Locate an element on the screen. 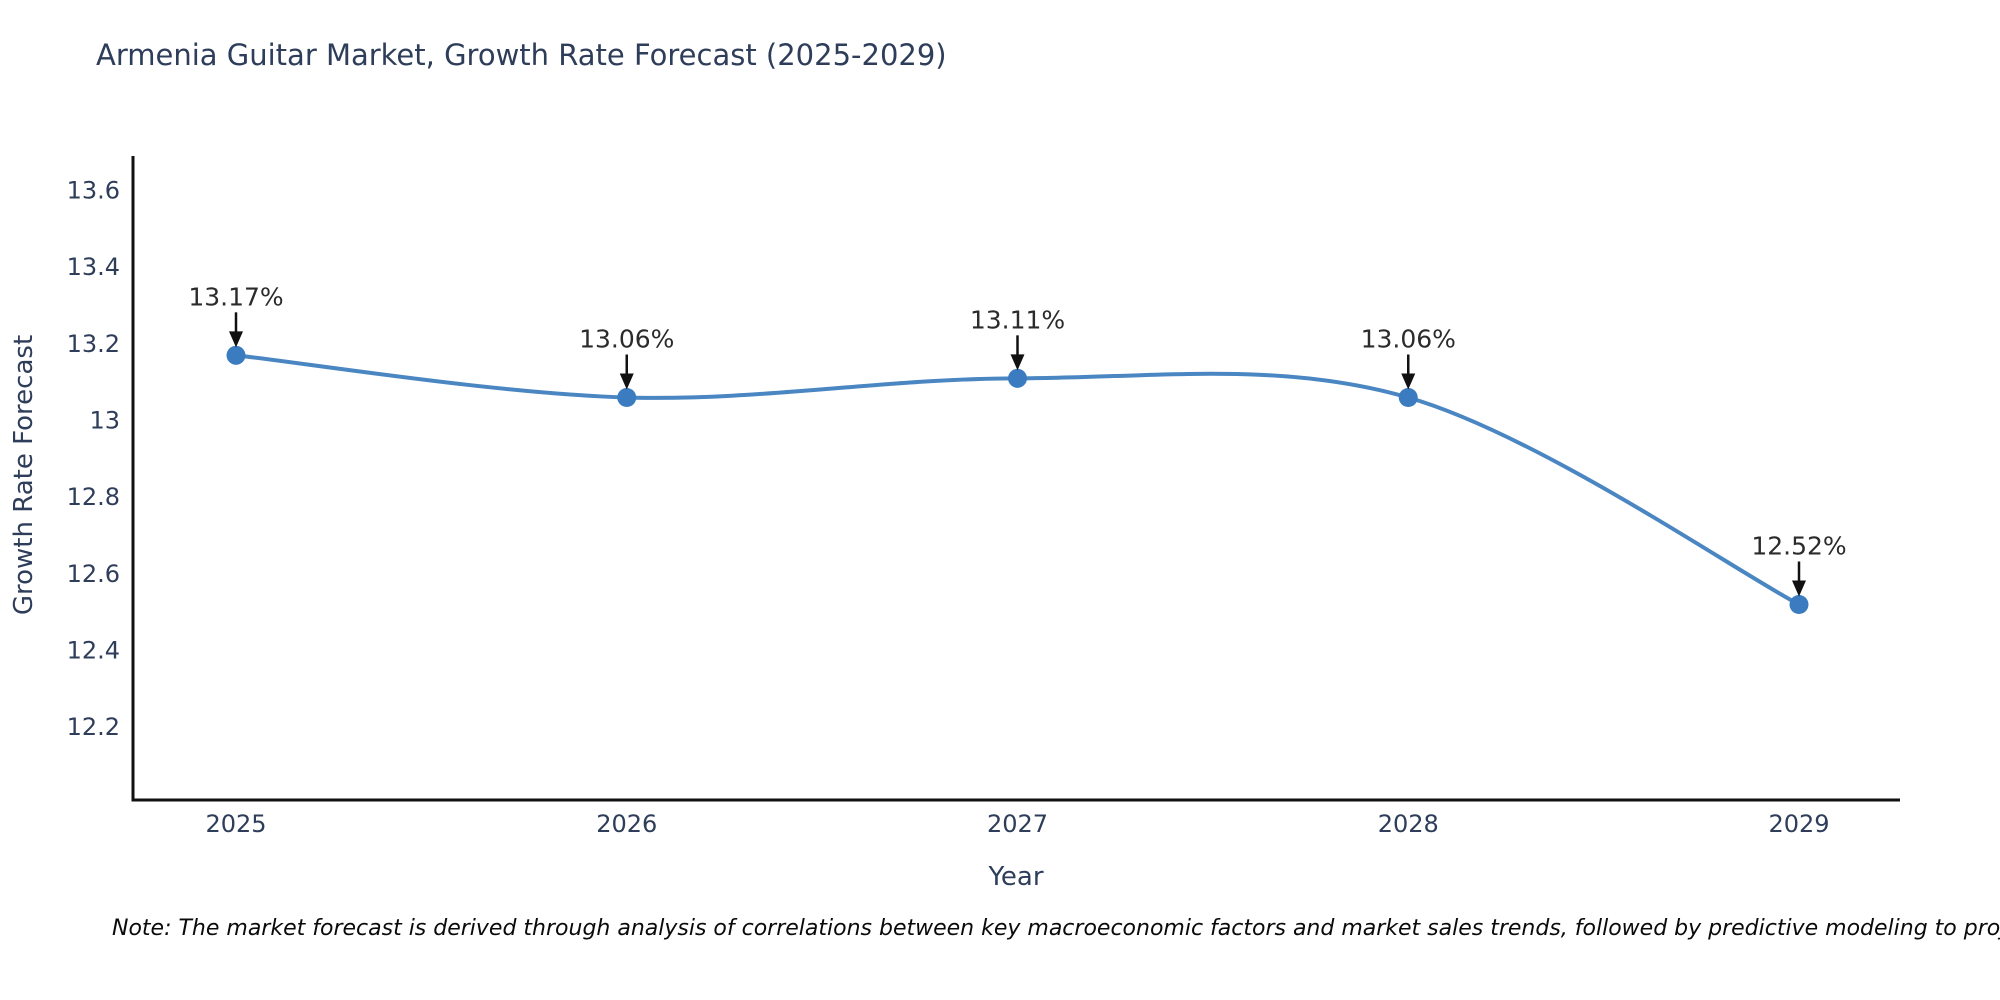  point-annotation: 13.17% is located at coordinates (235, 296).